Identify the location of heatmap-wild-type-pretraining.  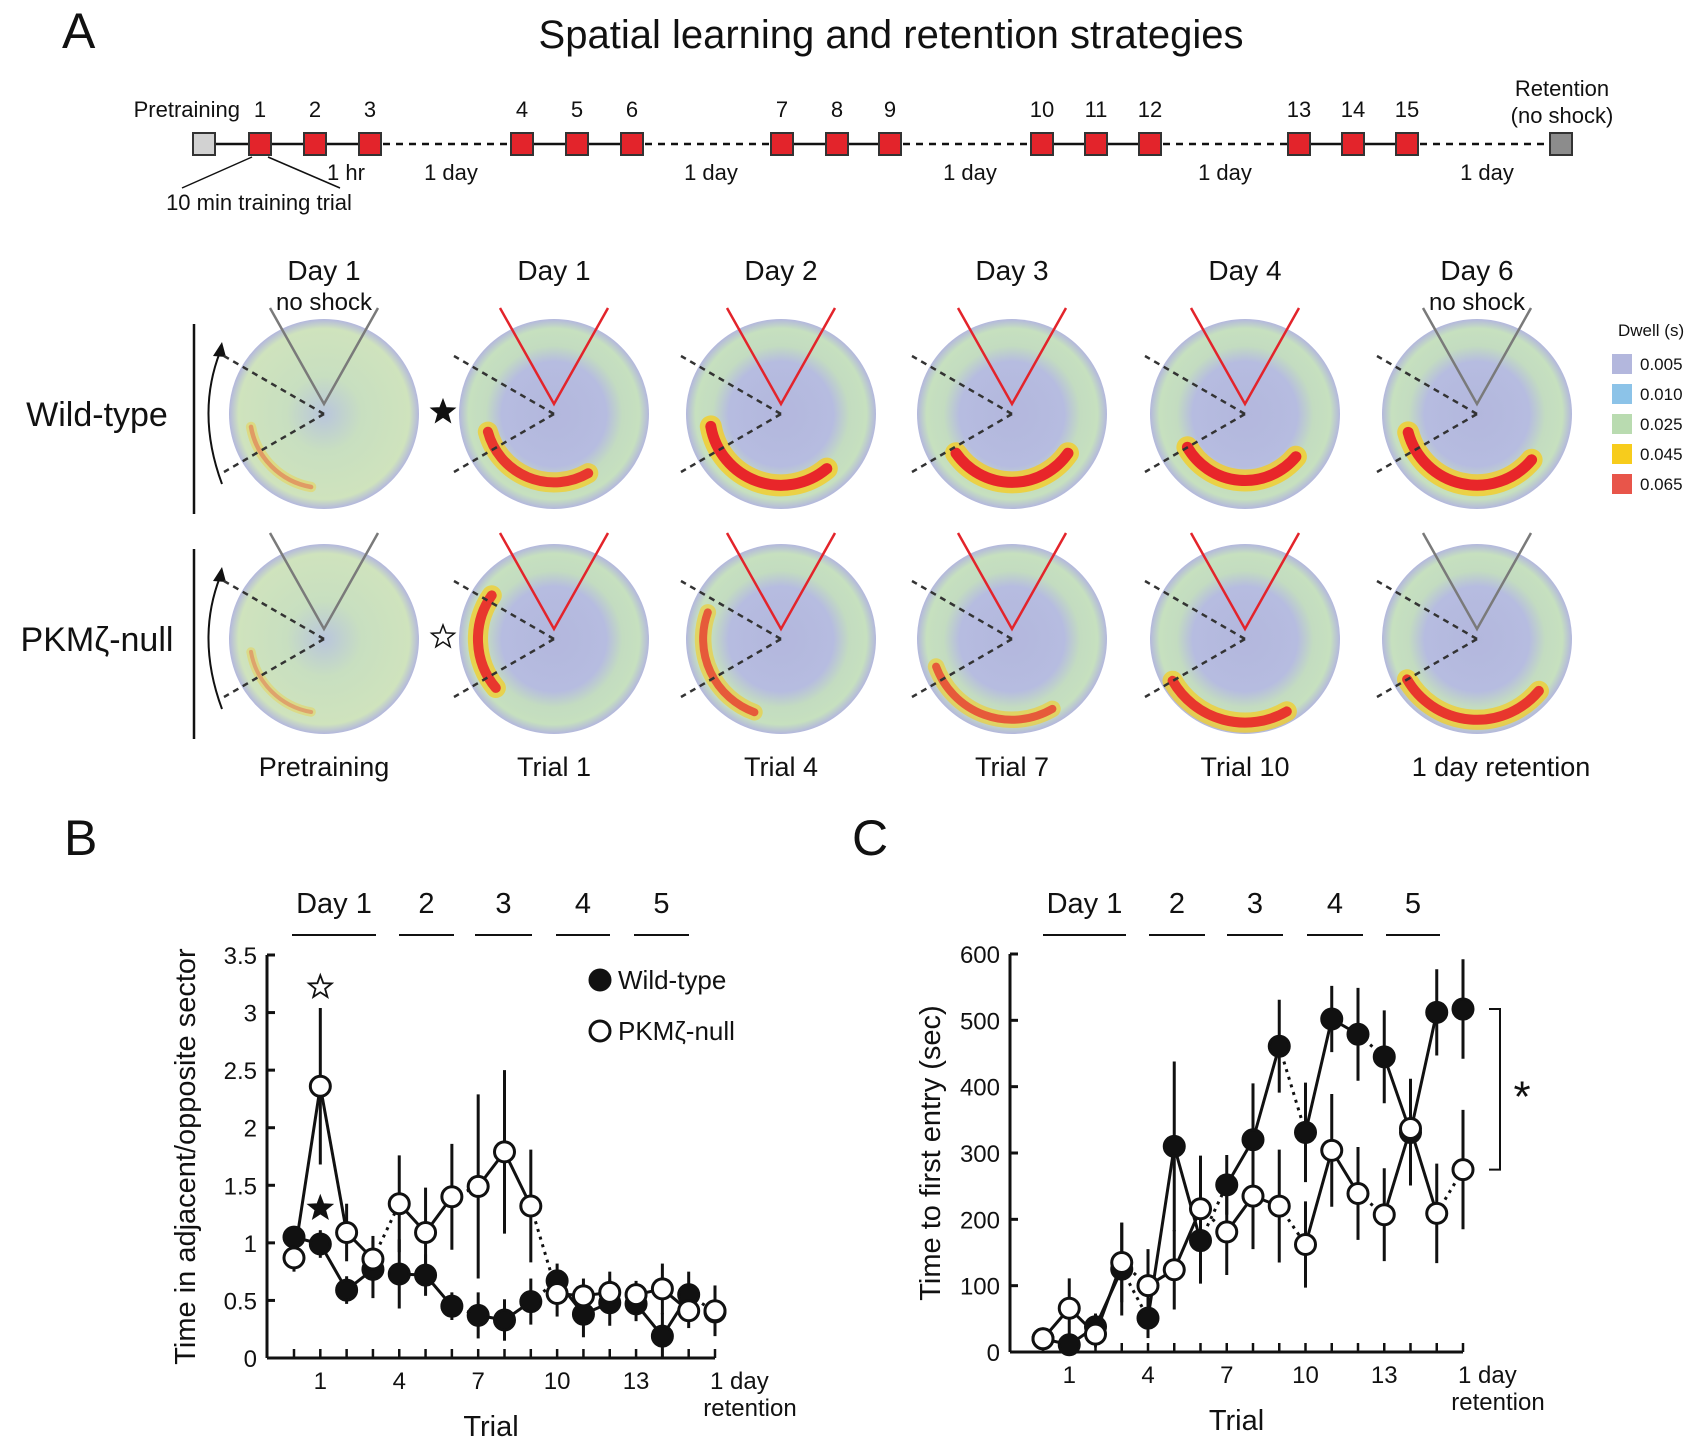
(321, 408).